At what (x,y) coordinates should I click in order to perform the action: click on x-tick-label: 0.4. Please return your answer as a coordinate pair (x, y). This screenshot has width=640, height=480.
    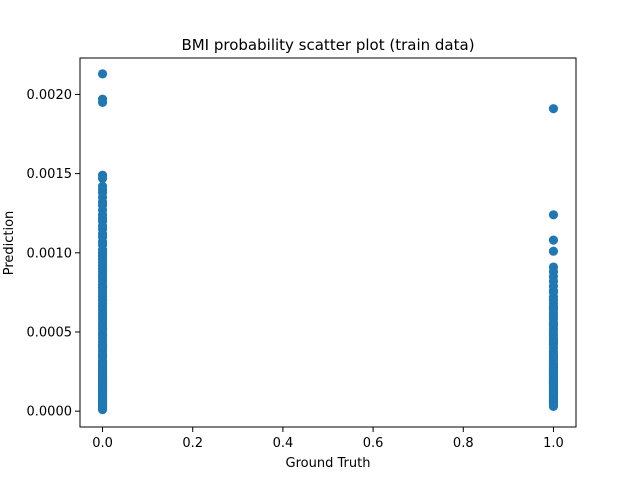
    Looking at the image, I should click on (283, 443).